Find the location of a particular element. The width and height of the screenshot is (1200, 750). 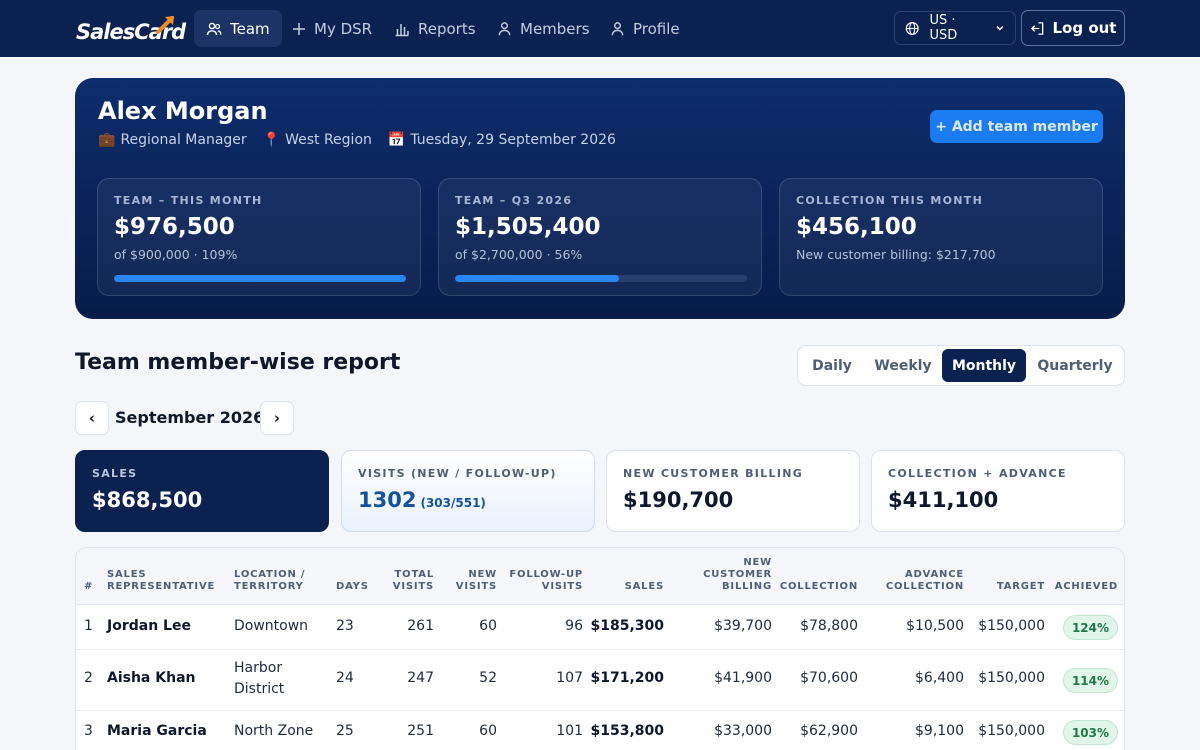

cell-advance: $9,100 is located at coordinates (939, 731).